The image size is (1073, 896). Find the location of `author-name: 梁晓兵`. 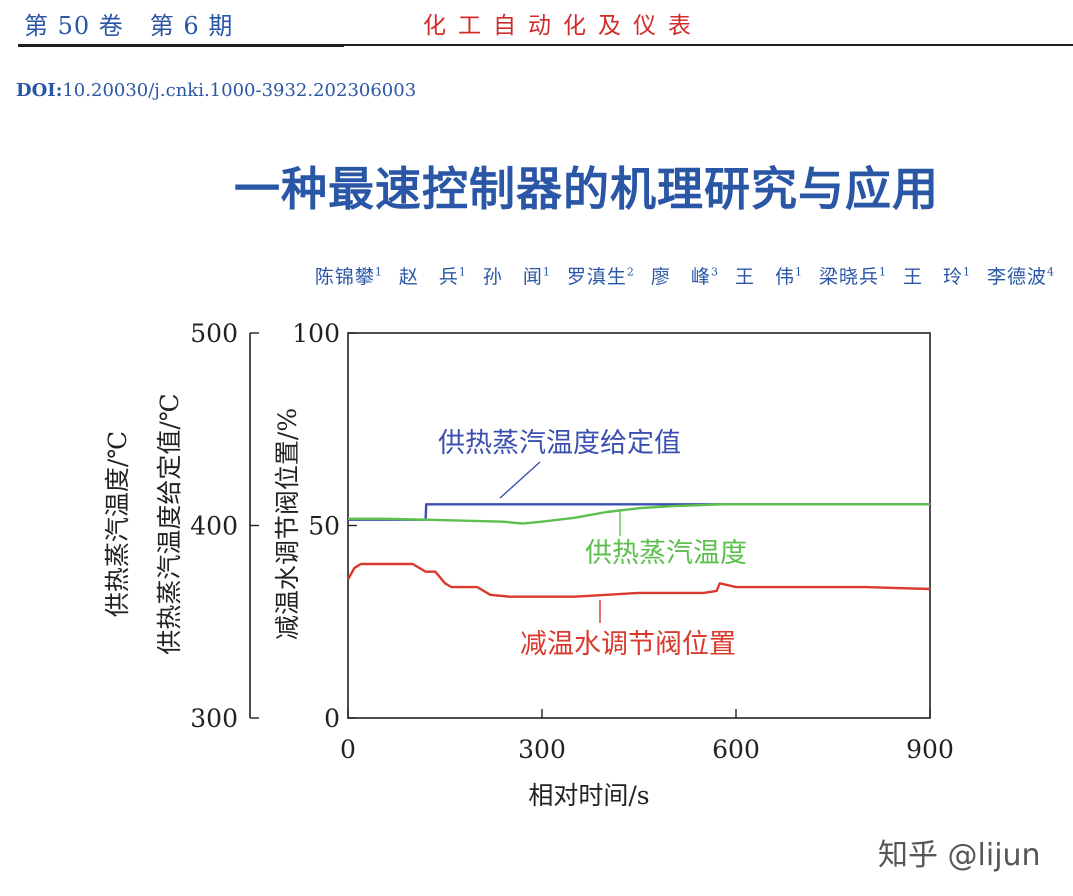

author-name: 梁晓兵 is located at coordinates (848, 277).